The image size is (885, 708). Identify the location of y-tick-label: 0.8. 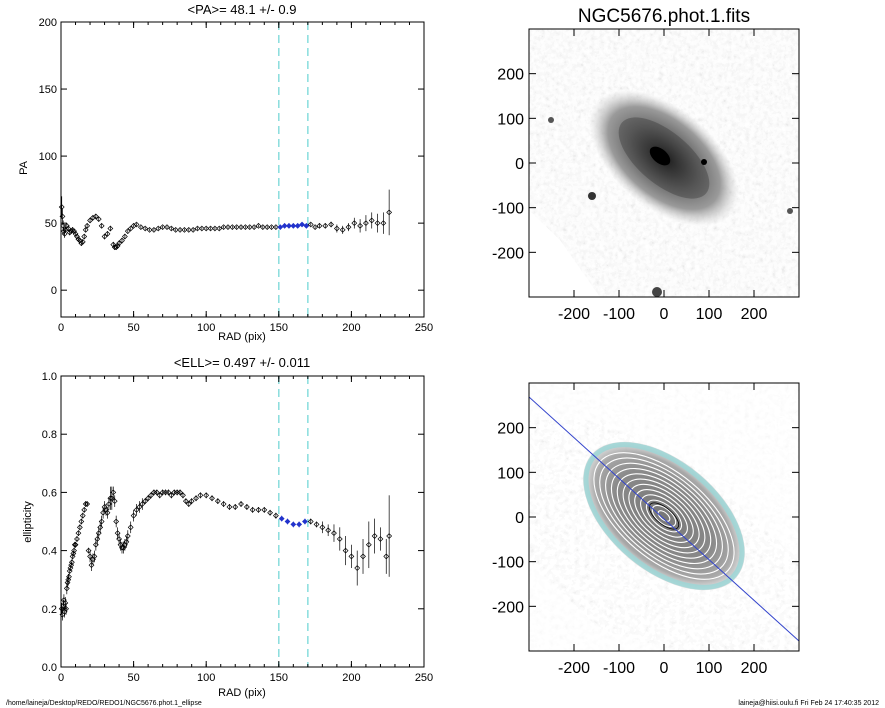
(49, 435).